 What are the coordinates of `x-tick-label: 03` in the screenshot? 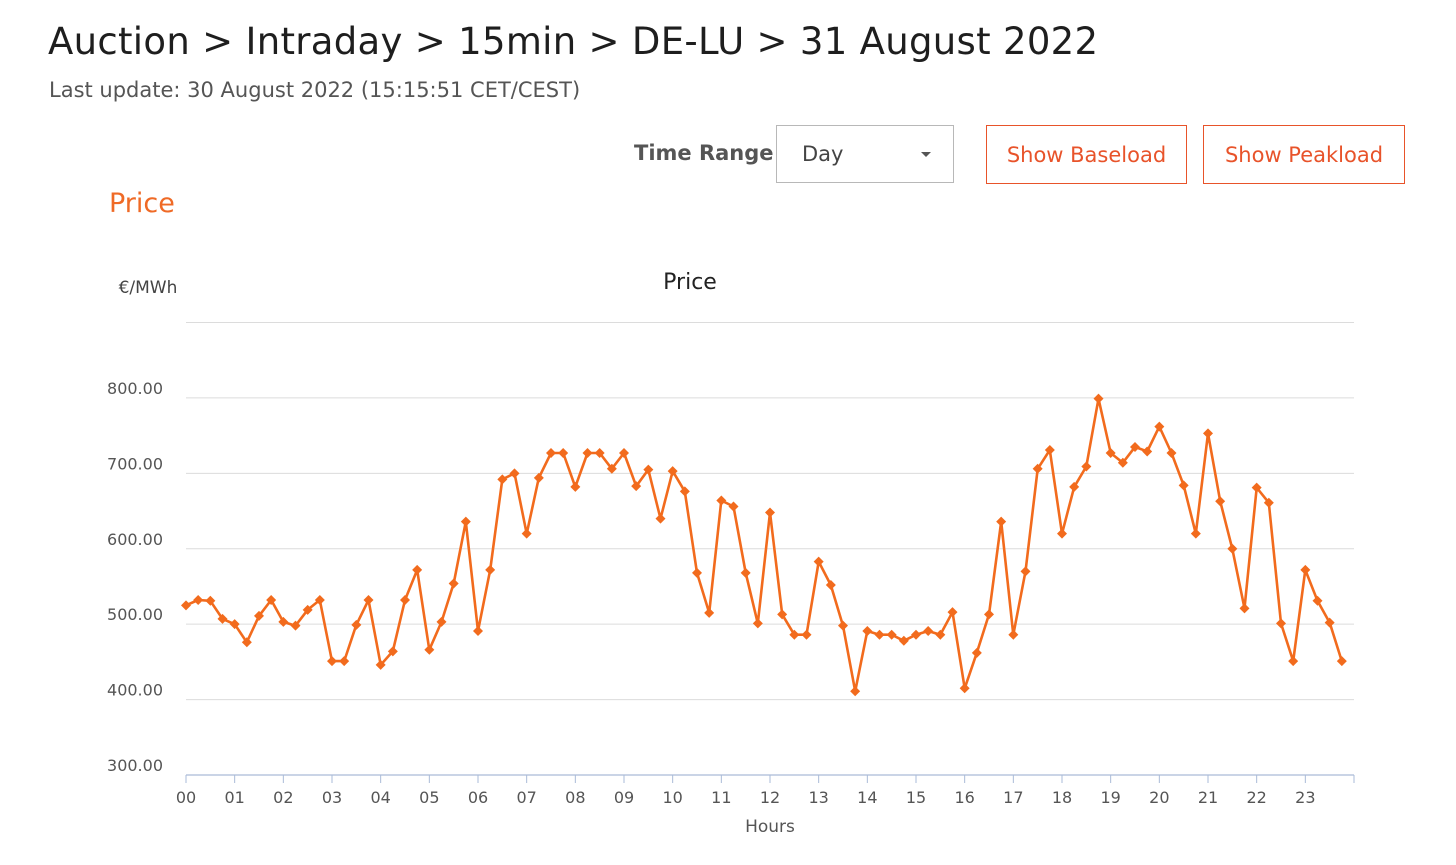 It's located at (332, 797).